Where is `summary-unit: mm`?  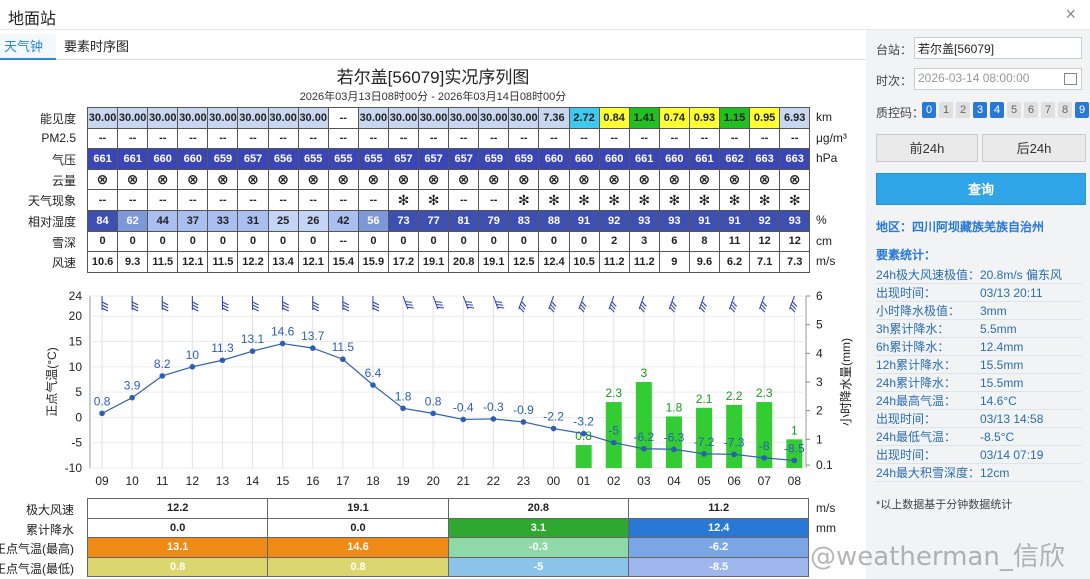 summary-unit: mm is located at coordinates (826, 527).